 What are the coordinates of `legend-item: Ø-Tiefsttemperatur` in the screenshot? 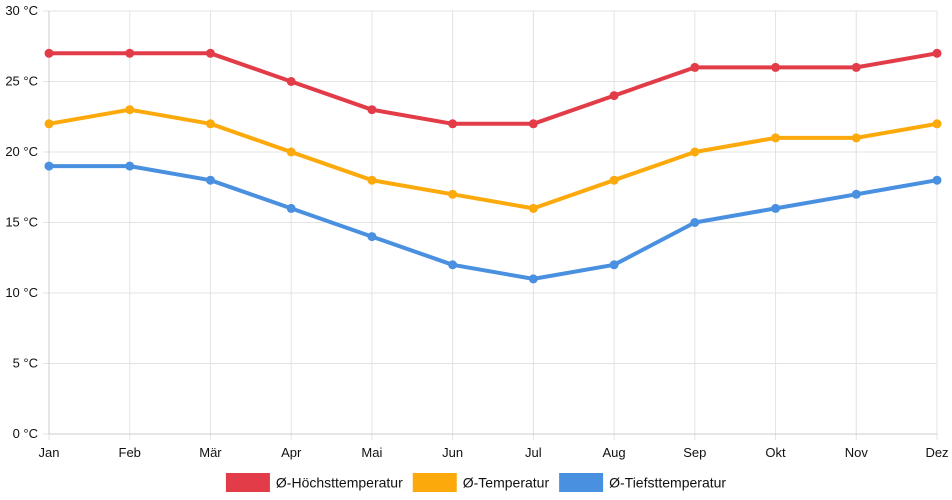 It's located at (642, 482).